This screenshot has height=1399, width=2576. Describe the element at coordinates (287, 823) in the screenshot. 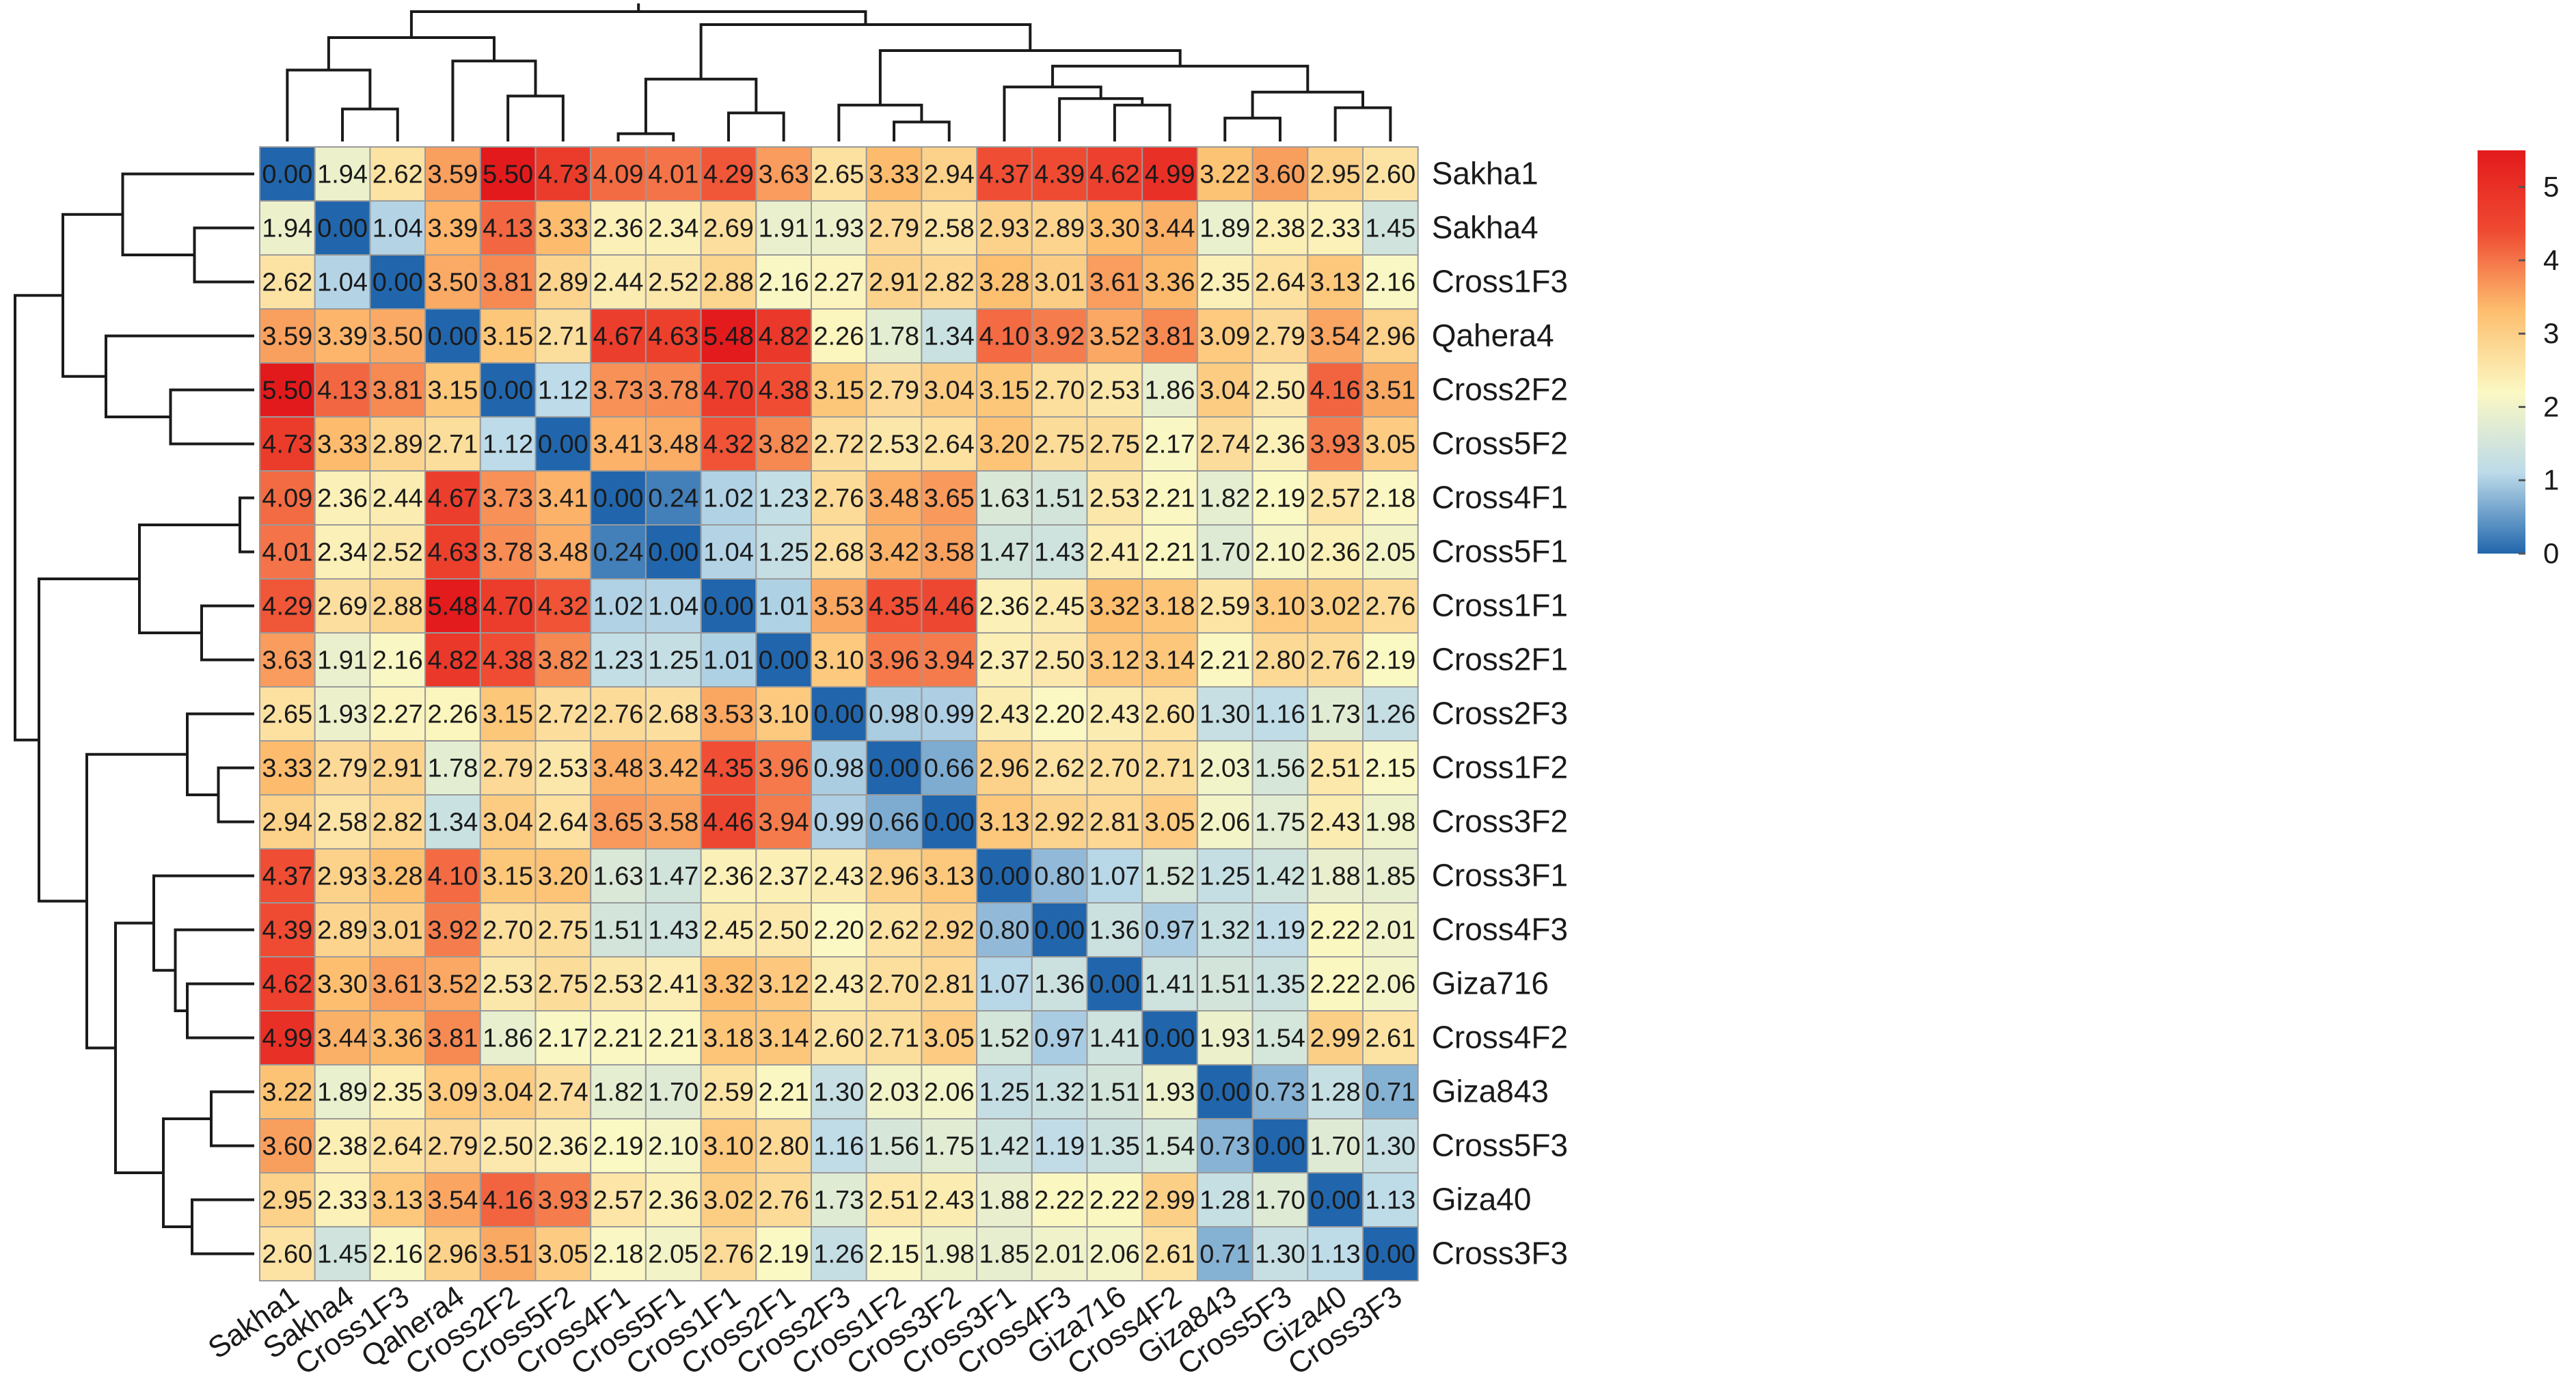

I see `cell-value-label: 2.94` at that location.